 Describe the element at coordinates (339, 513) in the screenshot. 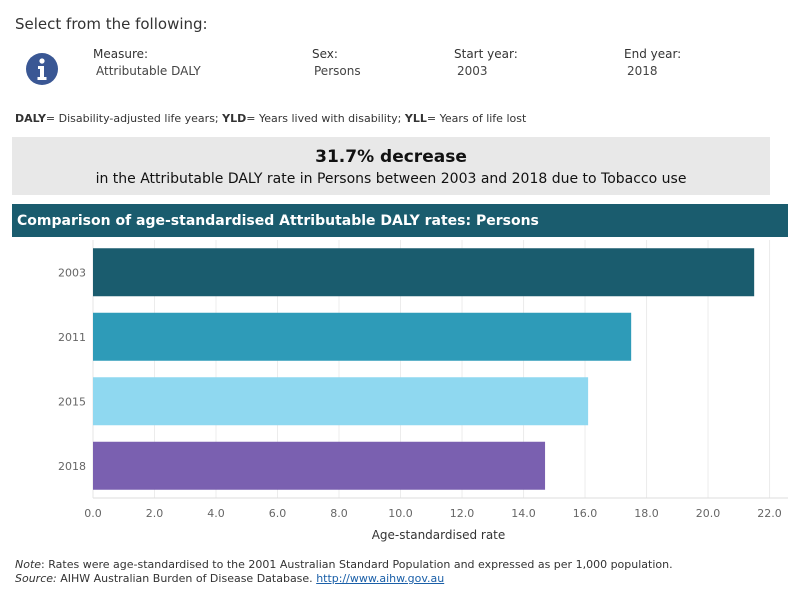

I see `x-tick-label: 8.0` at that location.